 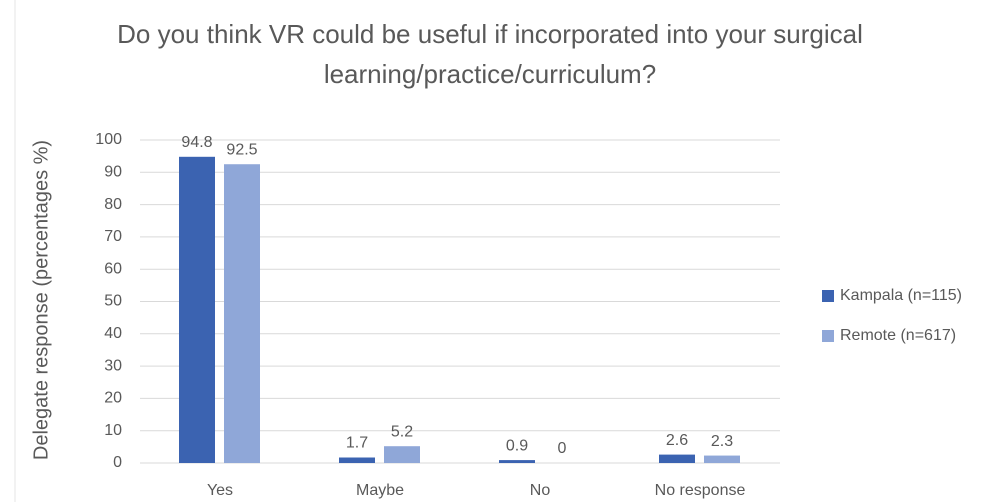 I want to click on y-tick-label: 20, so click(x=113, y=398).